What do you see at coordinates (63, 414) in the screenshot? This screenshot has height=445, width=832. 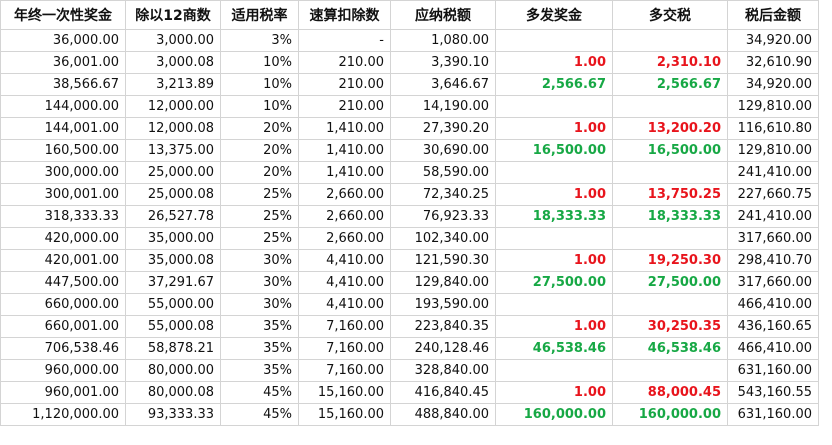 I see `table-cell: 1,120,000.00` at bounding box center [63, 414].